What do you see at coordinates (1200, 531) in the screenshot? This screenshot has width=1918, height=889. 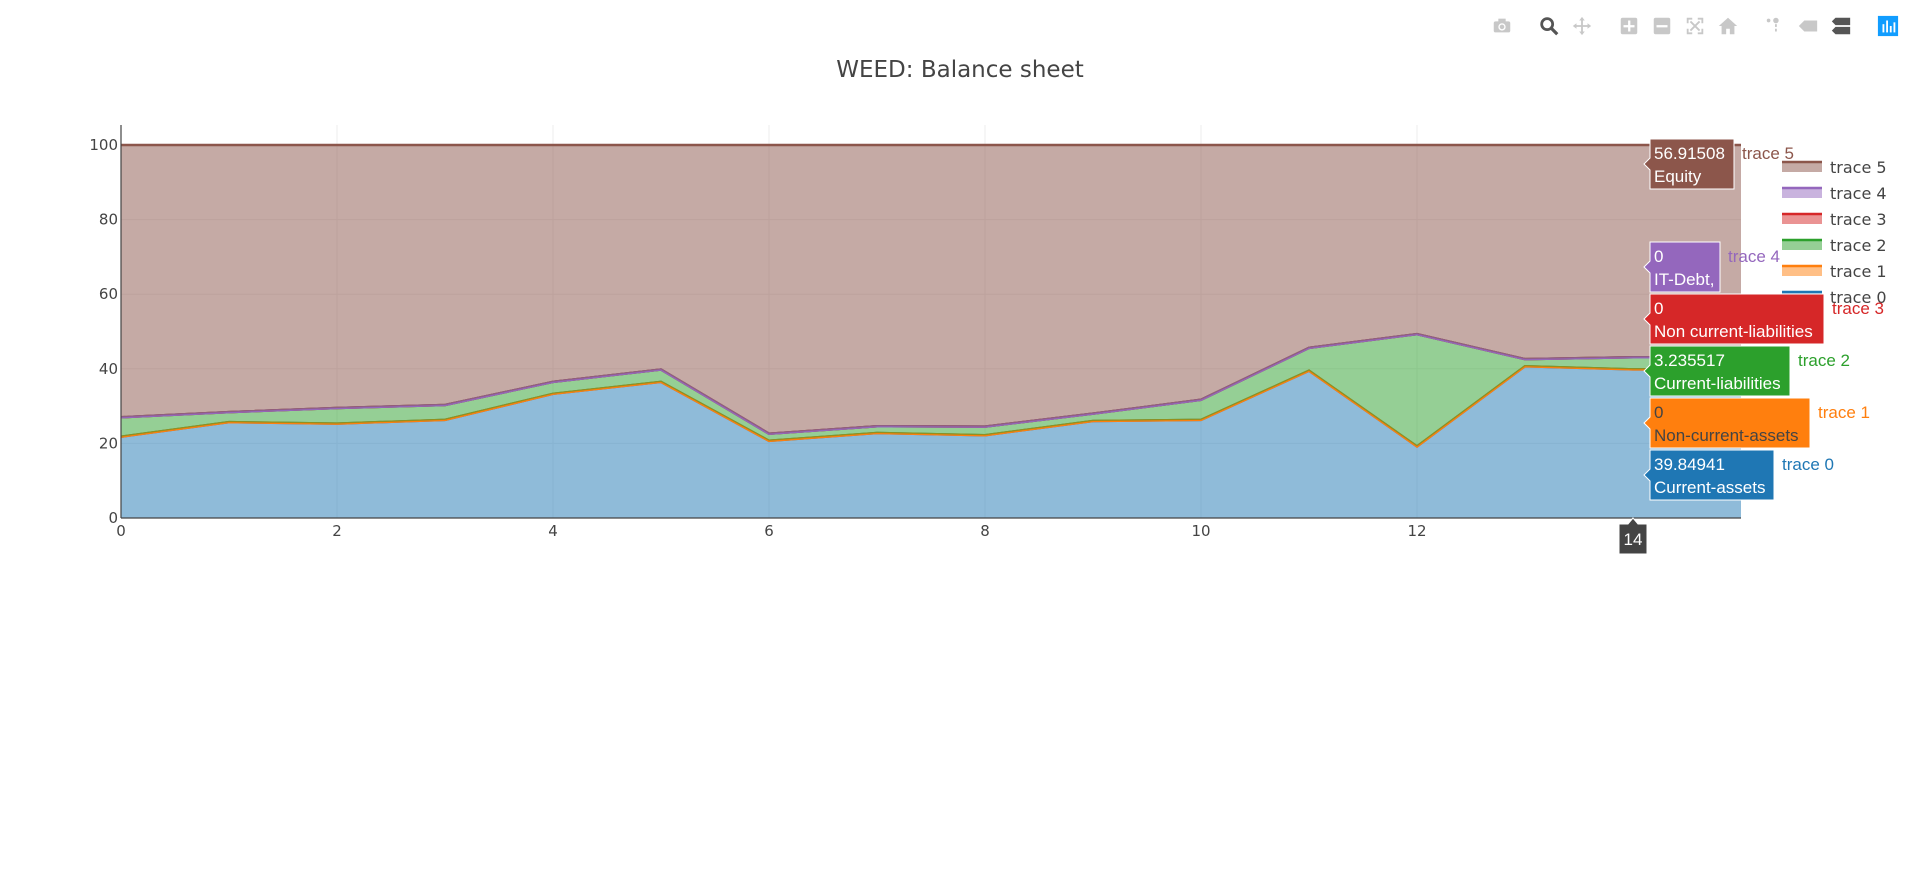 I see `x-tick-label: 10` at bounding box center [1200, 531].